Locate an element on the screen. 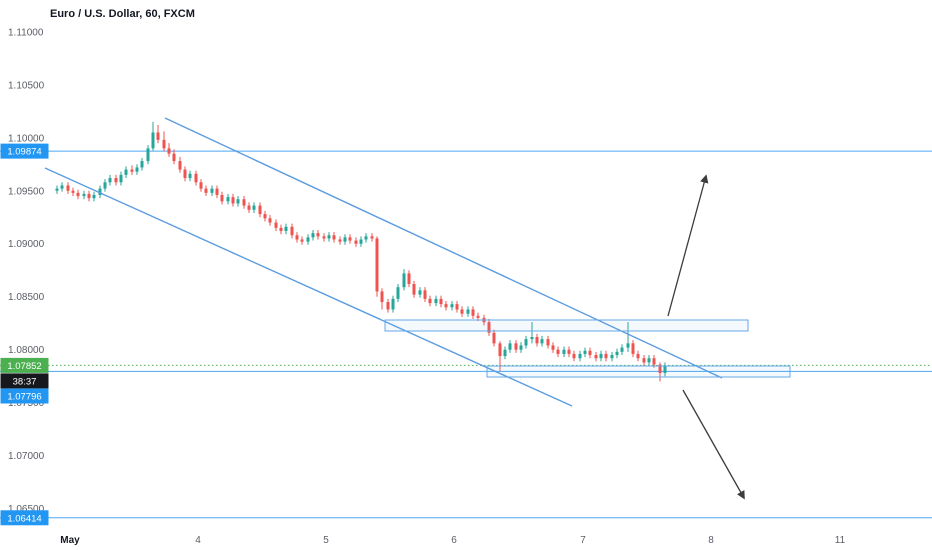 This screenshot has width=932, height=550. y-axis-tick-label: 1.09500 is located at coordinates (26, 191).